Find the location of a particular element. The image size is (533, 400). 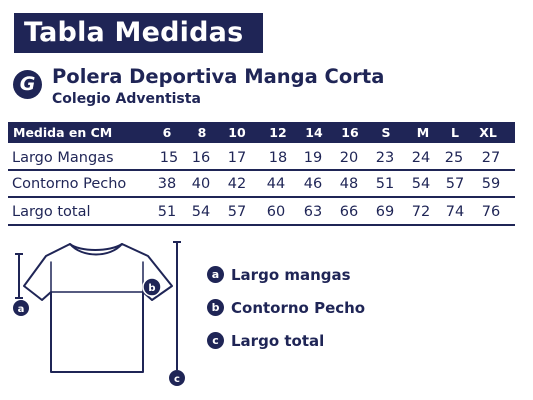

table-cell: 48 is located at coordinates (349, 184).